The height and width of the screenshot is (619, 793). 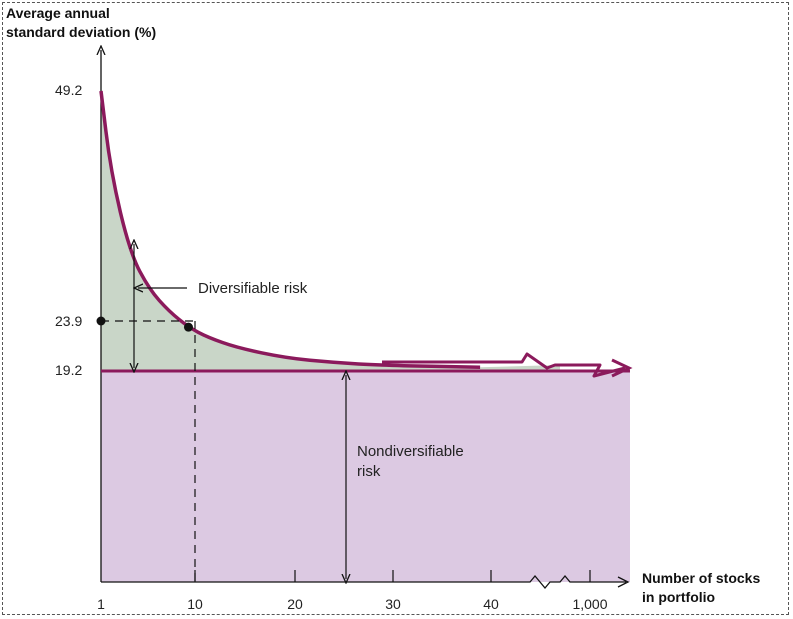 What do you see at coordinates (504, 365) in the screenshot?
I see `curve-break-arrow` at bounding box center [504, 365].